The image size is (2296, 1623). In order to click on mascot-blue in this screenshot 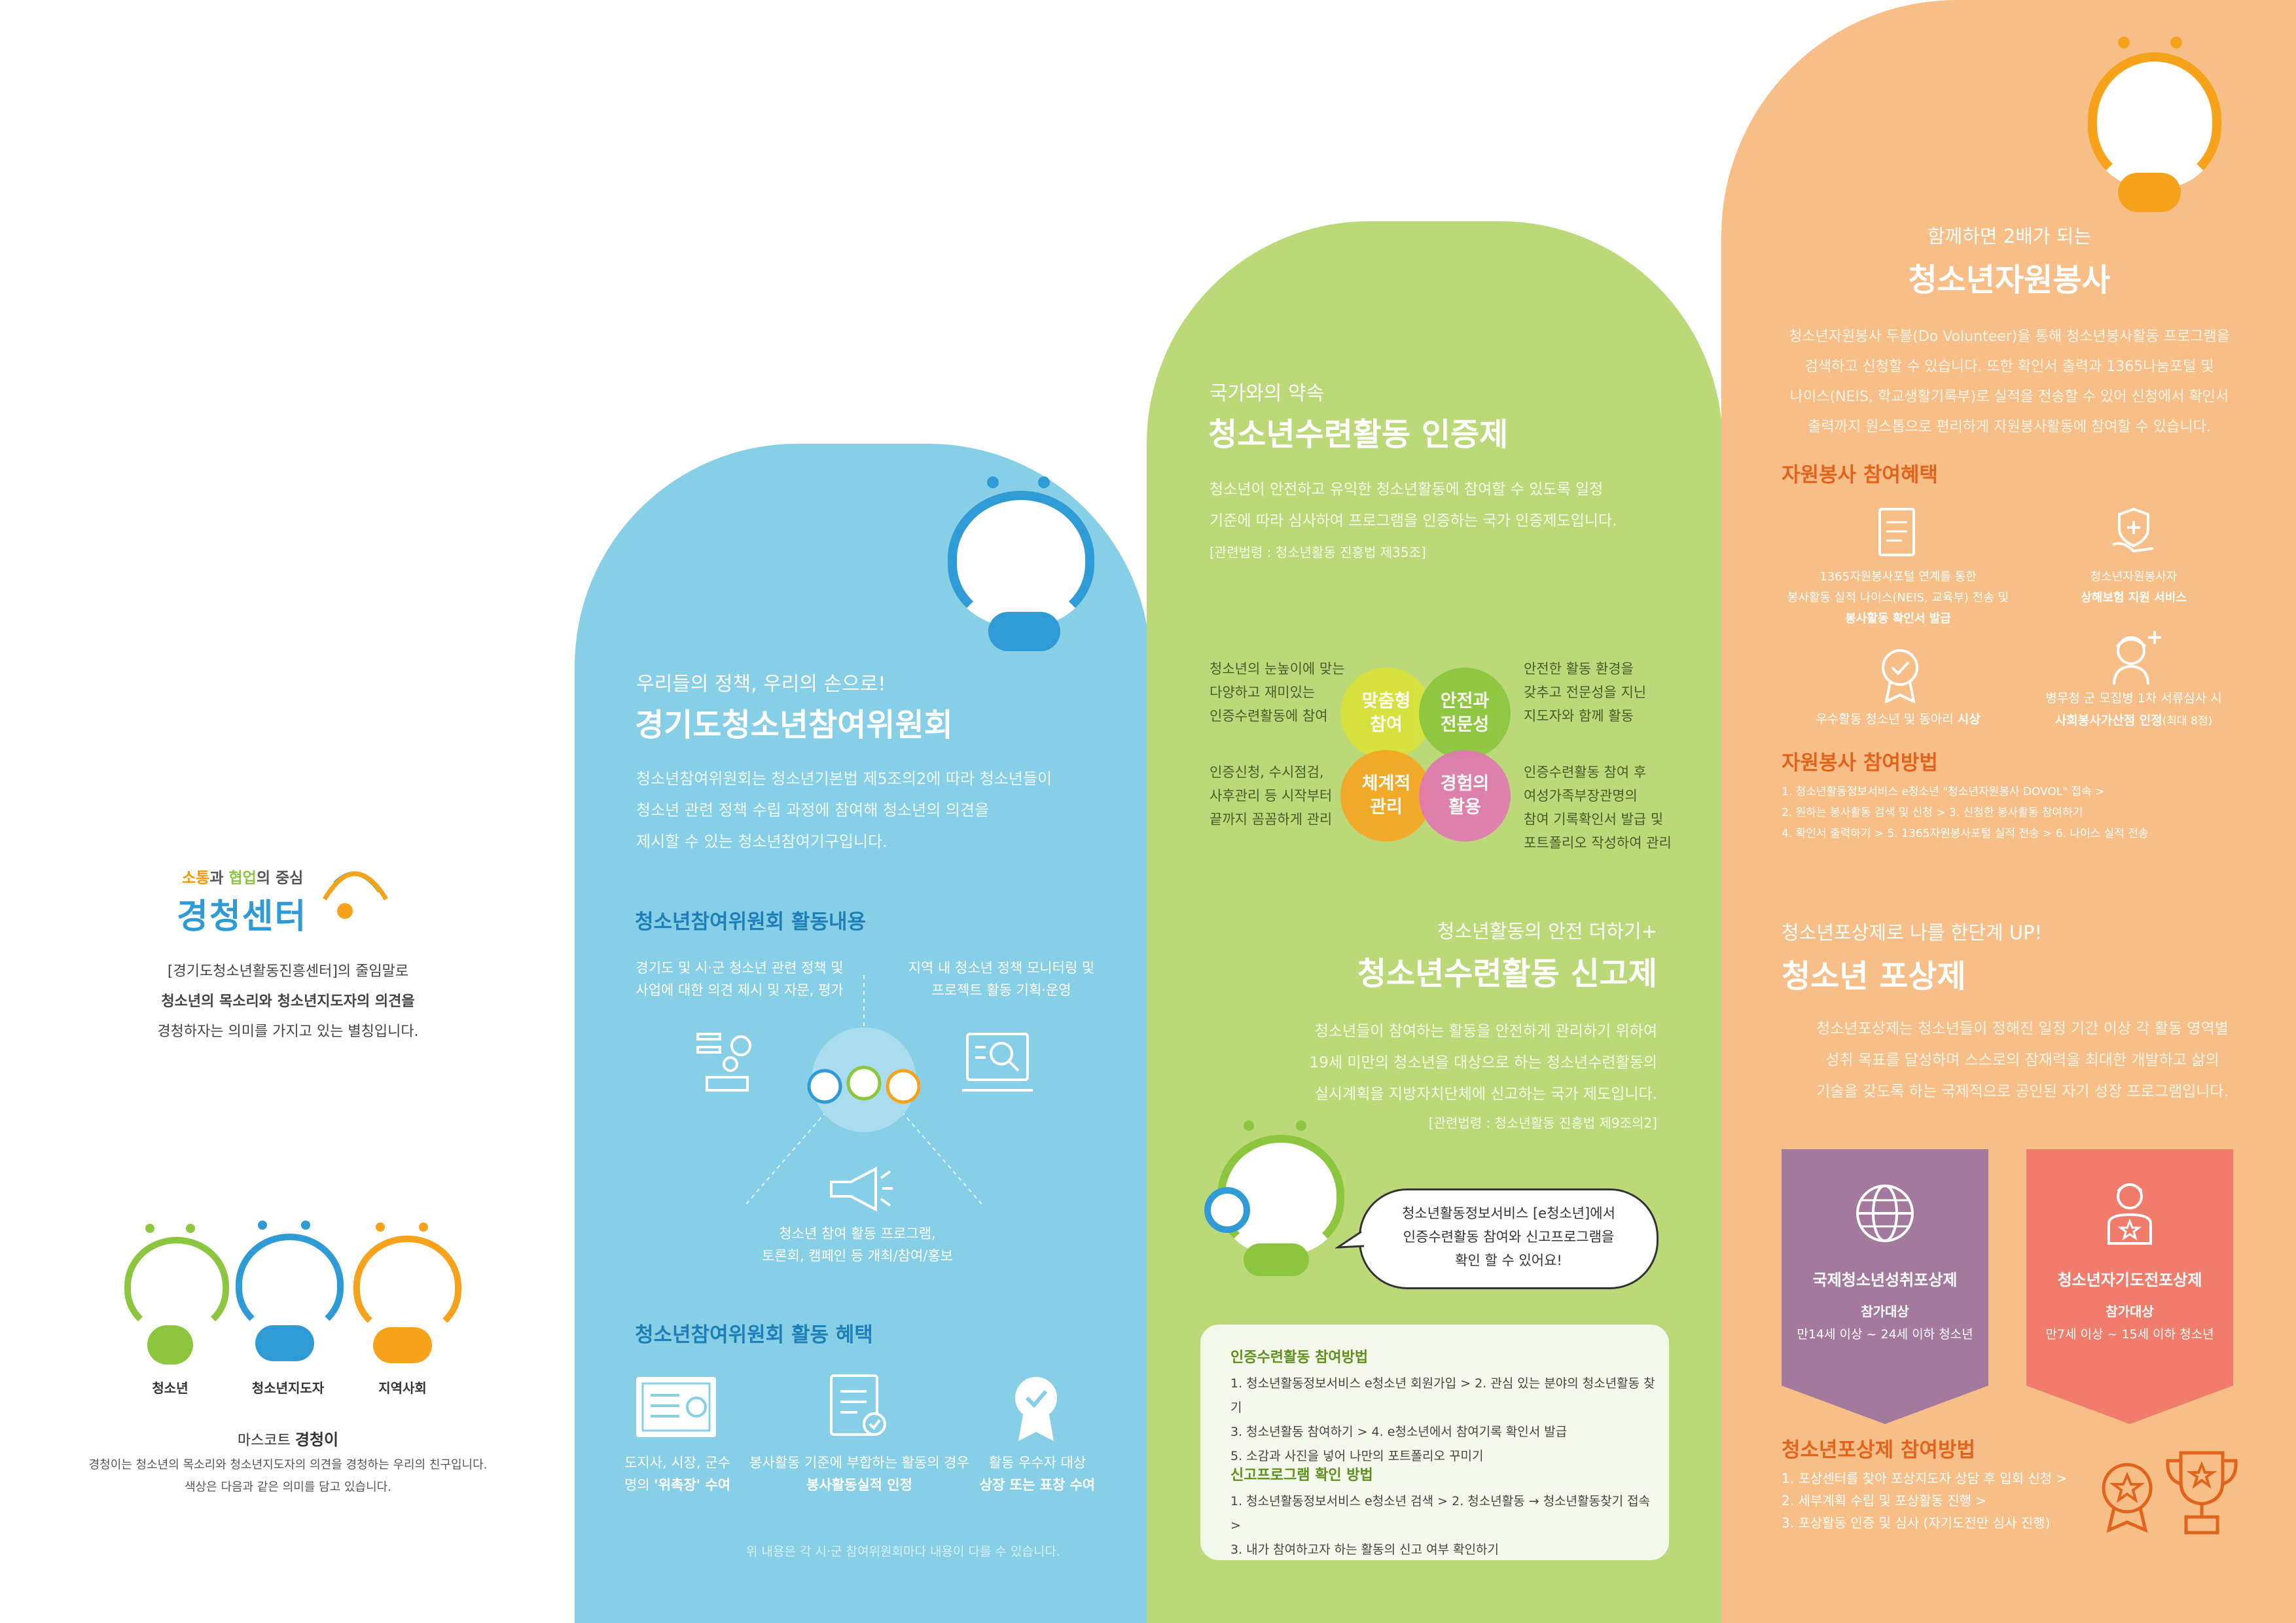, I will do `click(286, 1292)`.